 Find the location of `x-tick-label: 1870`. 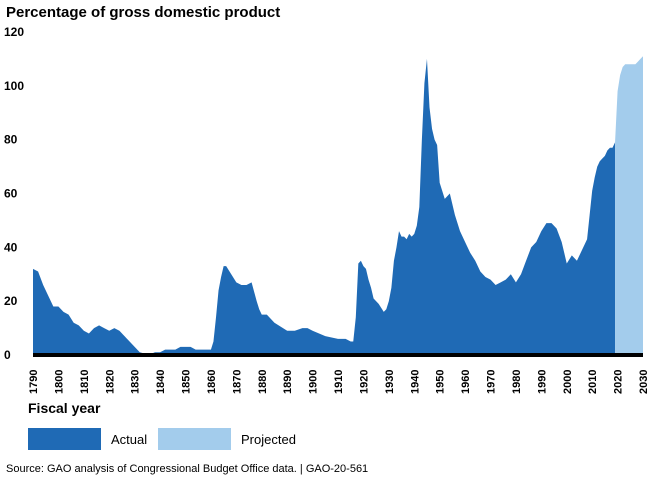

x-tick-label: 1870 is located at coordinates (237, 382).